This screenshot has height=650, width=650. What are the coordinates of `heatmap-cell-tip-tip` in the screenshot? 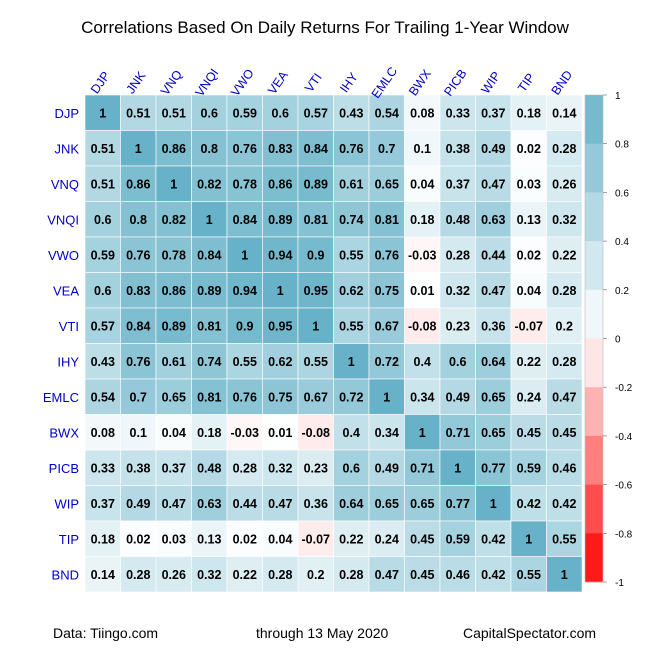 It's located at (528, 538).